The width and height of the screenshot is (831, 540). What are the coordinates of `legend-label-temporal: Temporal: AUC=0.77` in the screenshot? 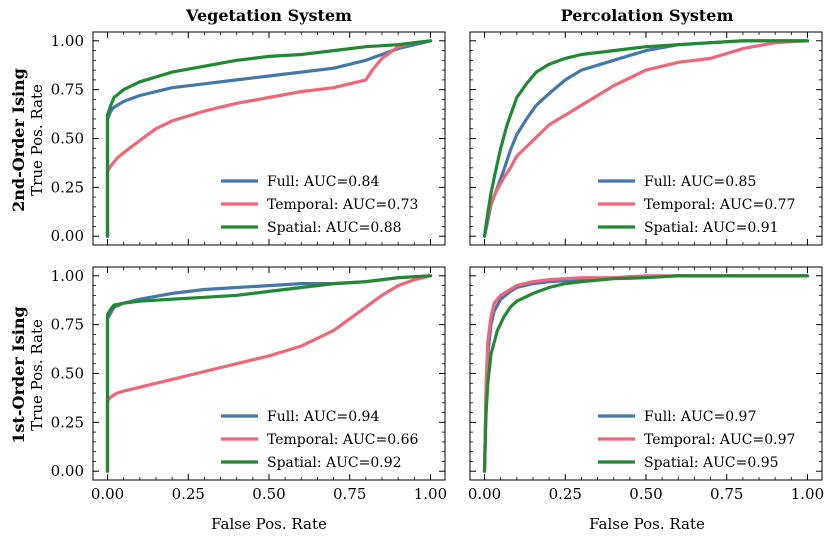 It's located at (719, 205).